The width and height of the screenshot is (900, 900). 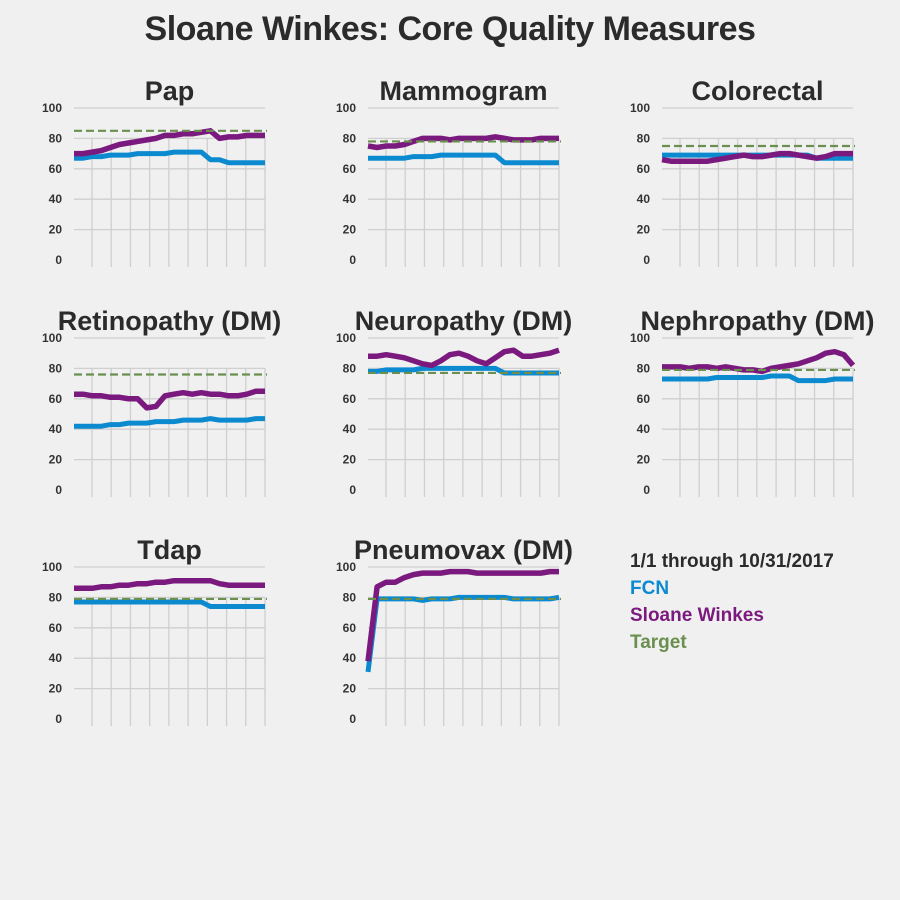 I want to click on chart-title: Retinopathy (DM), so click(x=169, y=321).